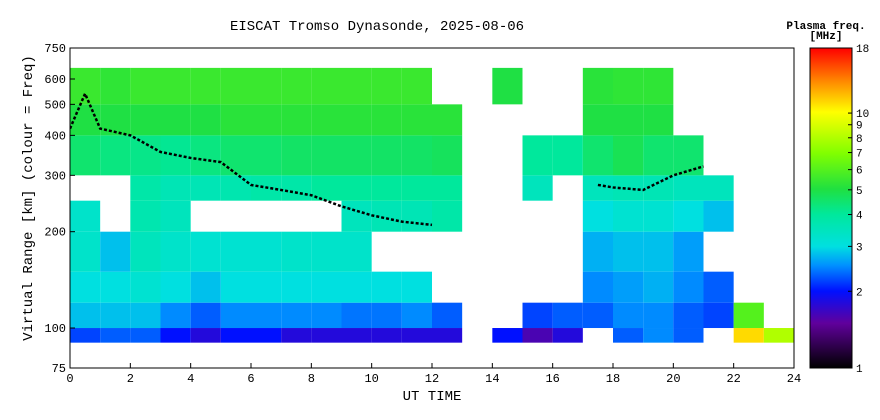  What do you see at coordinates (859, 172) in the screenshot?
I see `colorbar-tick-label: 6` at bounding box center [859, 172].